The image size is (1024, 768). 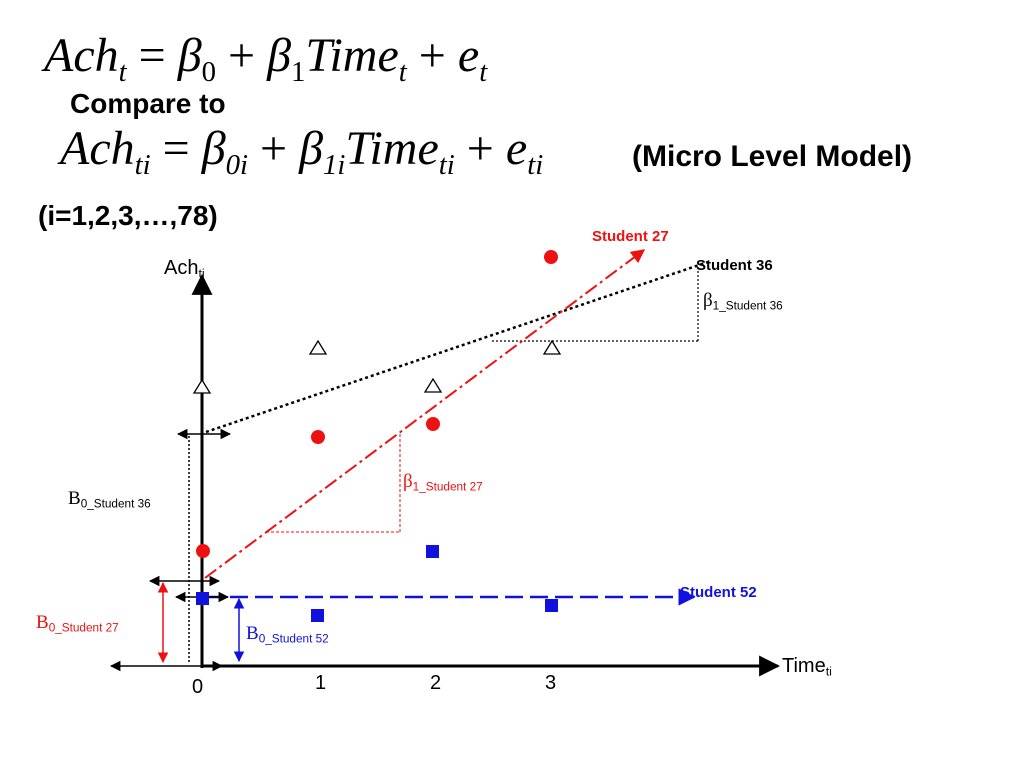 I want to click on micro-lhs: Ach, so click(x=97, y=148).